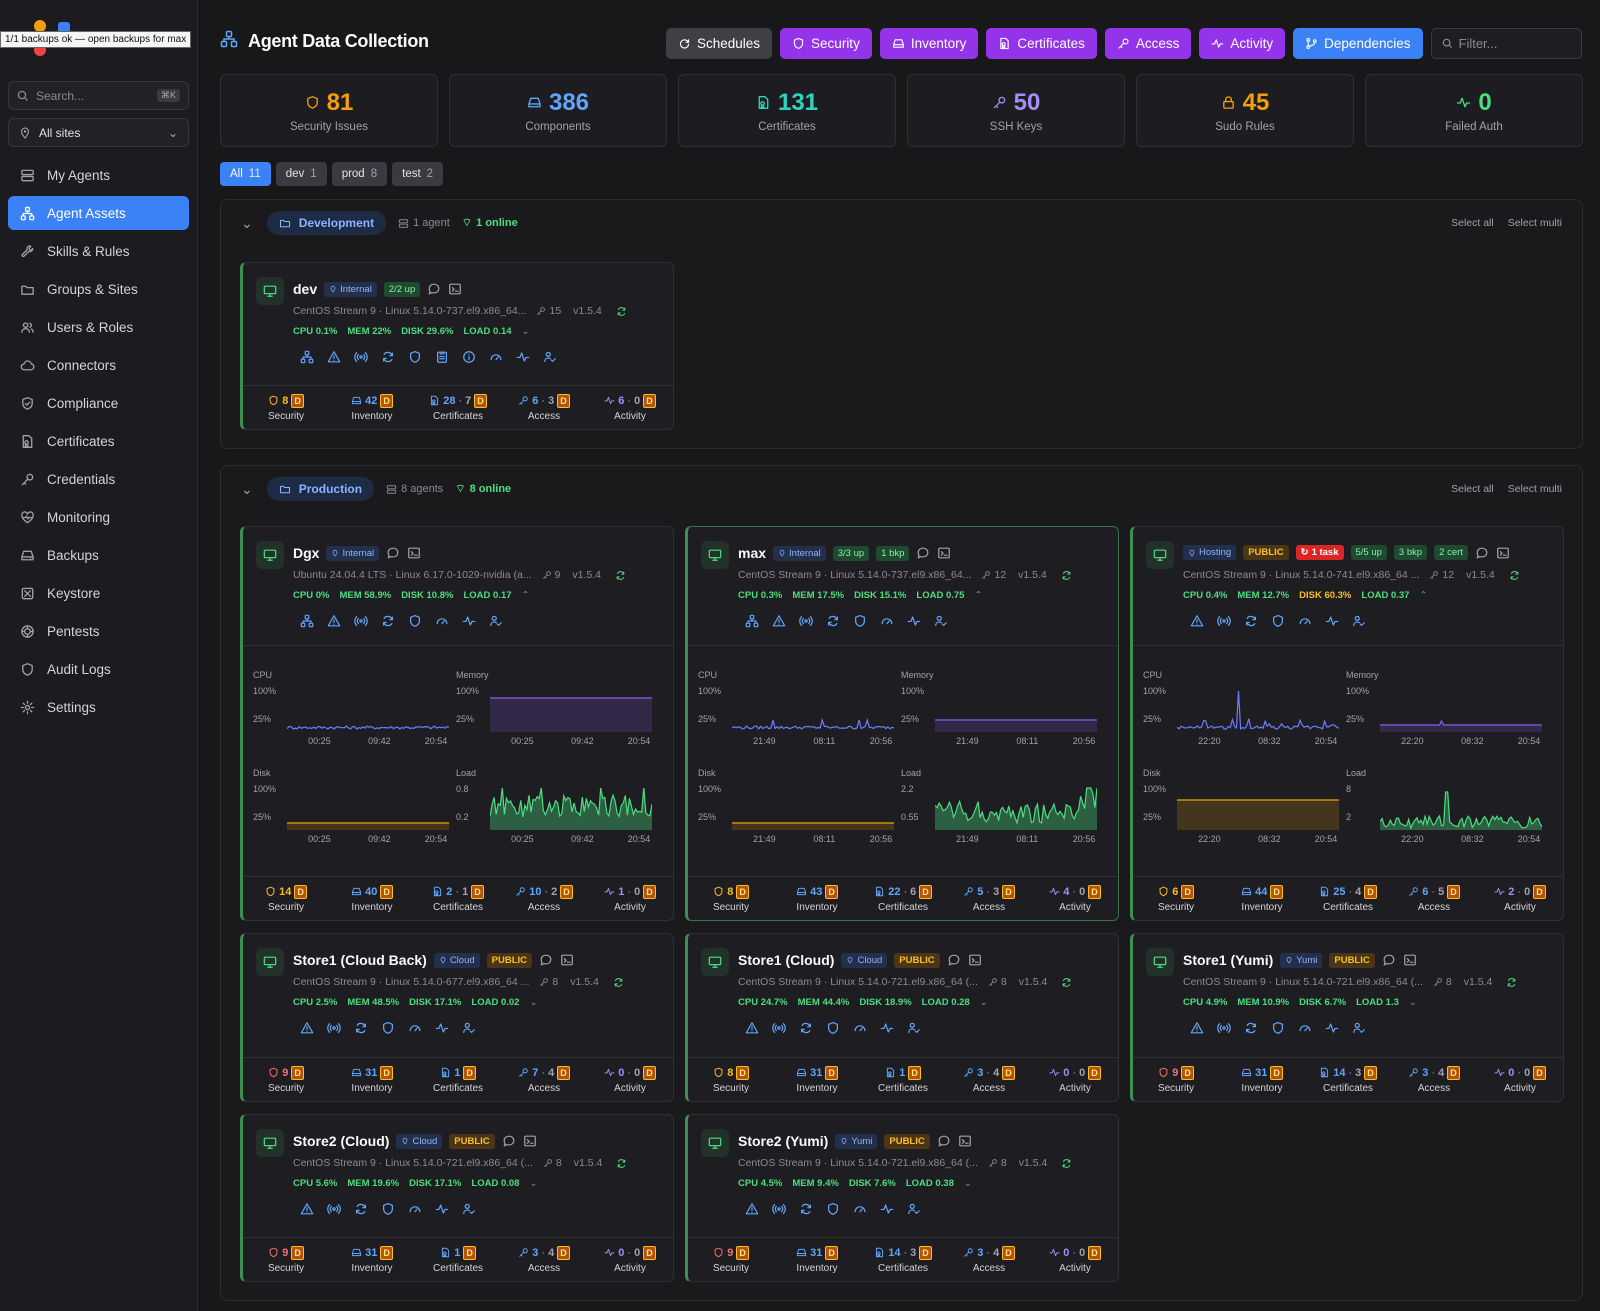  I want to click on metric-inventory: 43 D Inventory, so click(817, 898).